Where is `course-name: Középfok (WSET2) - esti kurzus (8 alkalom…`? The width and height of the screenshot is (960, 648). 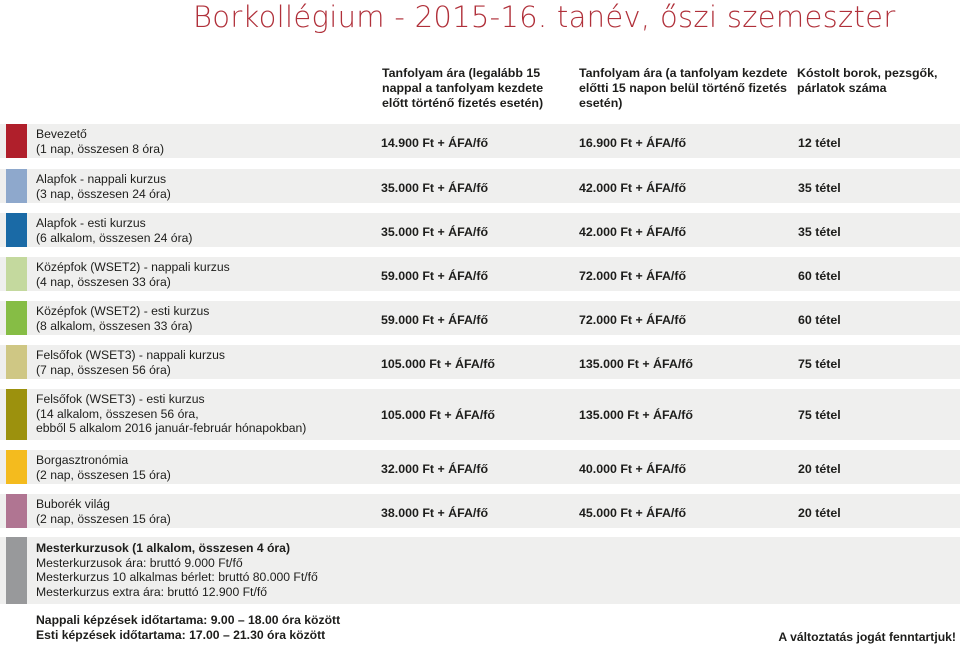
course-name: Középfok (WSET2) - esti kurzus (8 alkalom… is located at coordinates (122, 318).